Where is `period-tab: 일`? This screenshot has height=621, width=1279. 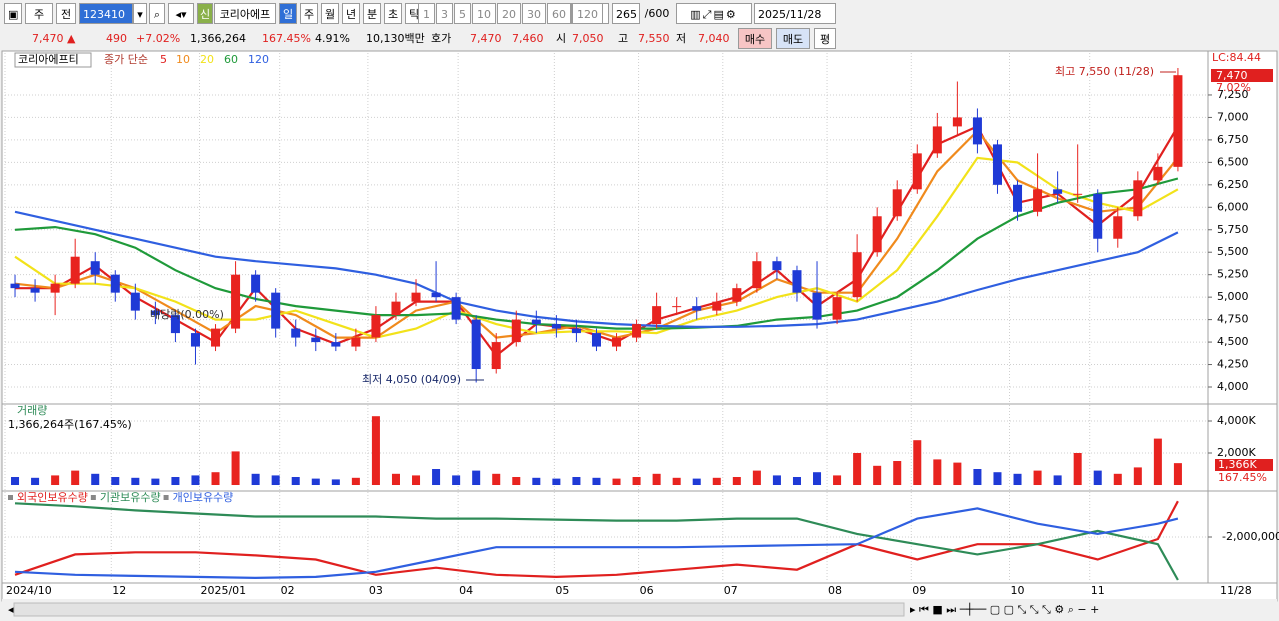 period-tab: 일 is located at coordinates (288, 13).